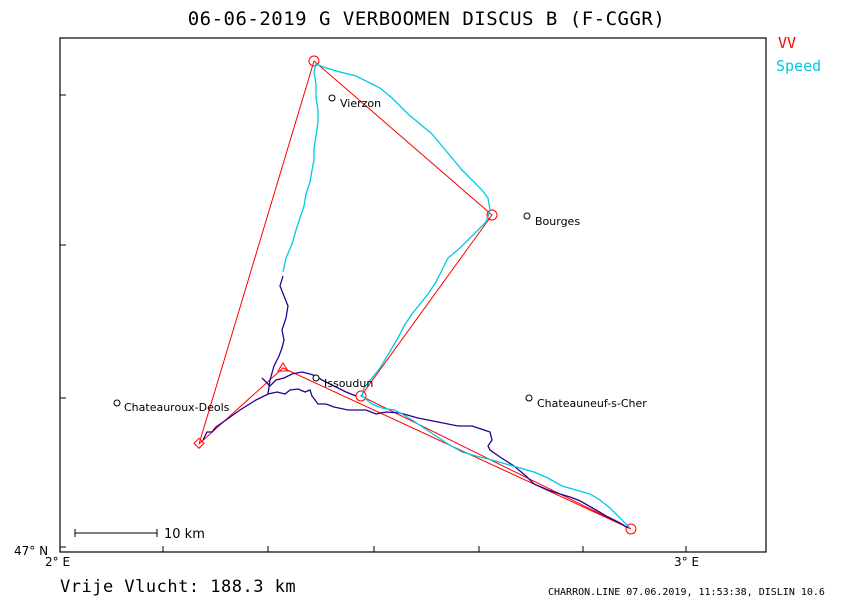  What do you see at coordinates (116, 533) in the screenshot?
I see `scale-bar` at bounding box center [116, 533].